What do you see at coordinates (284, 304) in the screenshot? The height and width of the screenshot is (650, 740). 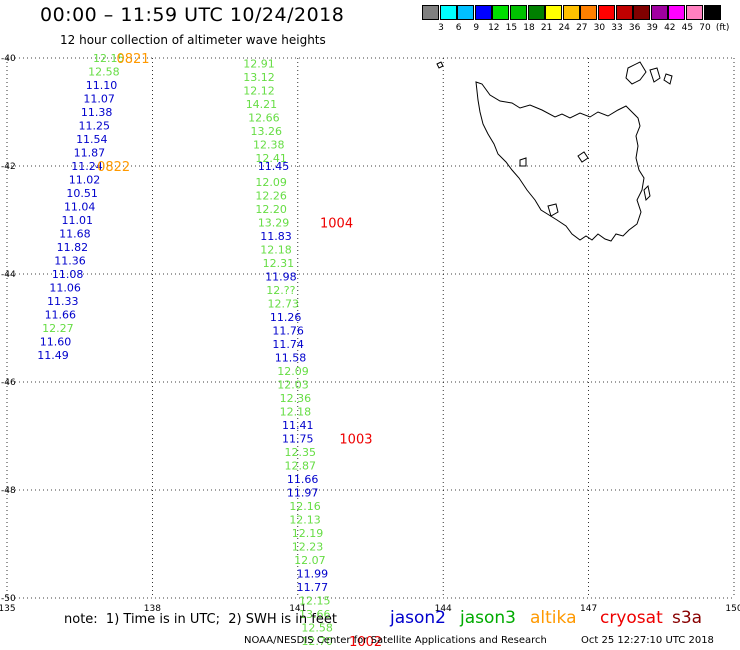 I see `swh-label: 12.73` at bounding box center [284, 304].